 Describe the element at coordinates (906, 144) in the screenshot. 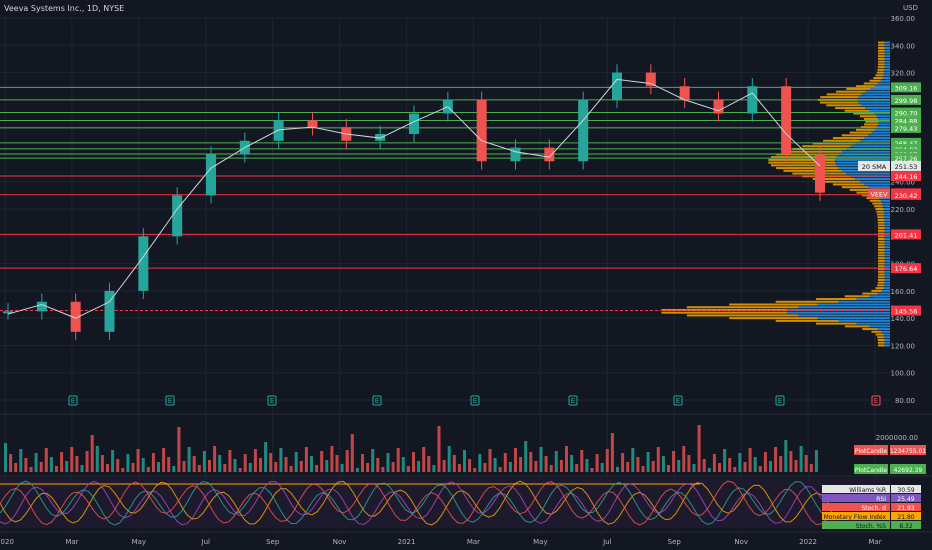

I see `price-tag-label: 268.47` at that location.